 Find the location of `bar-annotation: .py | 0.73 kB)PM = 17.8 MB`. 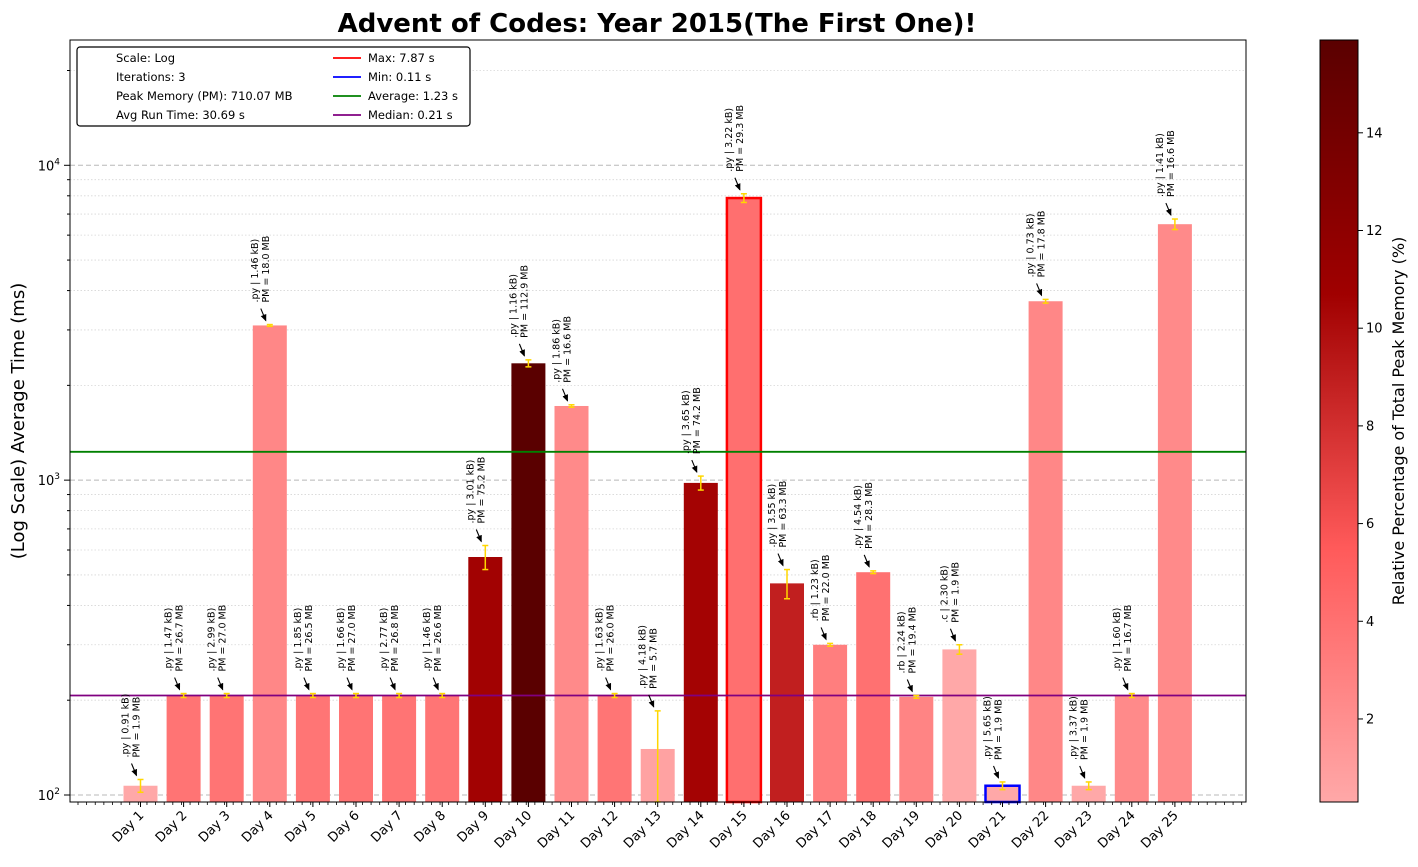

bar-annotation: .py | 0.73 kB)PM = 17.8 MB is located at coordinates (1037, 254).